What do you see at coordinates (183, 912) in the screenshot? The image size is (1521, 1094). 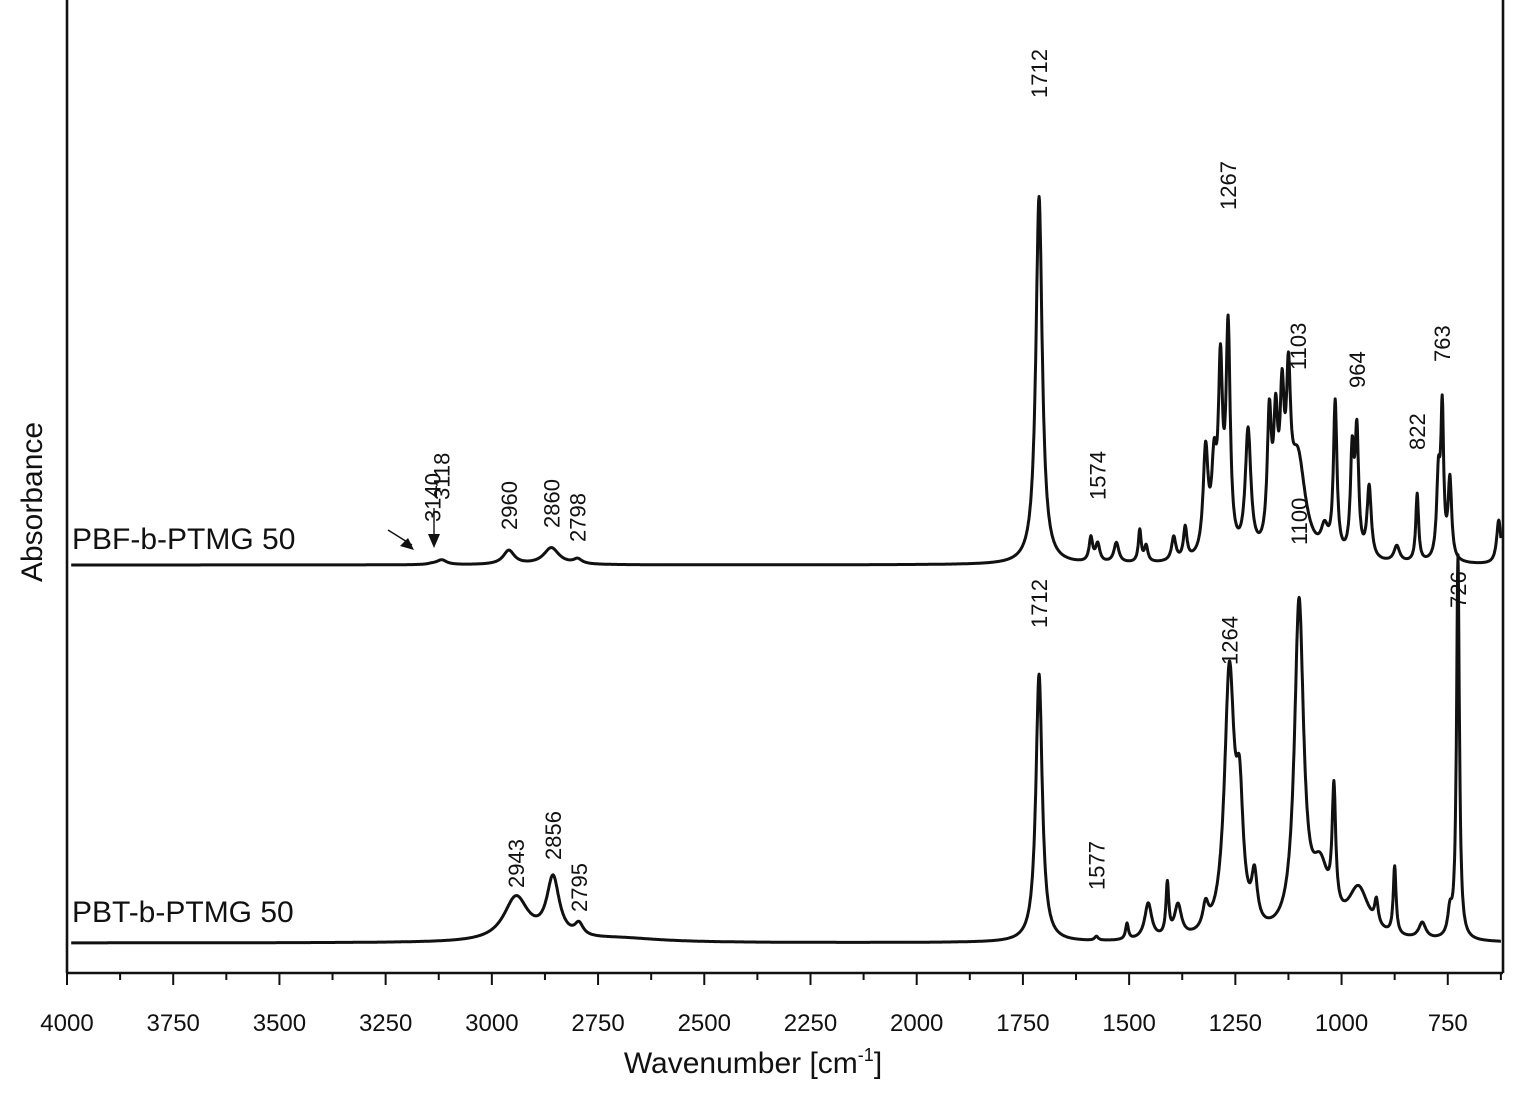 I see `series-label: PBT-b-PTMG 50` at bounding box center [183, 912].